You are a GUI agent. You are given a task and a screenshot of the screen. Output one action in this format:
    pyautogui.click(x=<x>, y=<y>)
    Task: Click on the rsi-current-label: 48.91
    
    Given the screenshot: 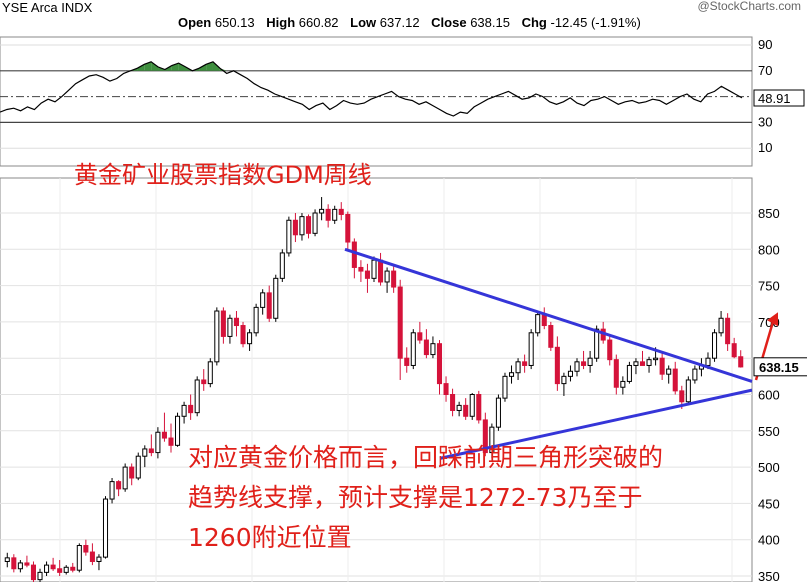 What is the action you would take?
    pyautogui.click(x=774, y=98)
    